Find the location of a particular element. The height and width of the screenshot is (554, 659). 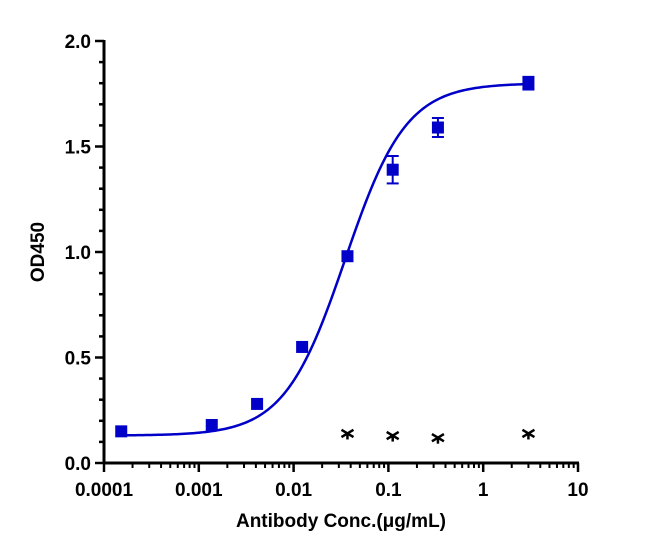

y-tick-label: 2.0 is located at coordinates (78, 42).